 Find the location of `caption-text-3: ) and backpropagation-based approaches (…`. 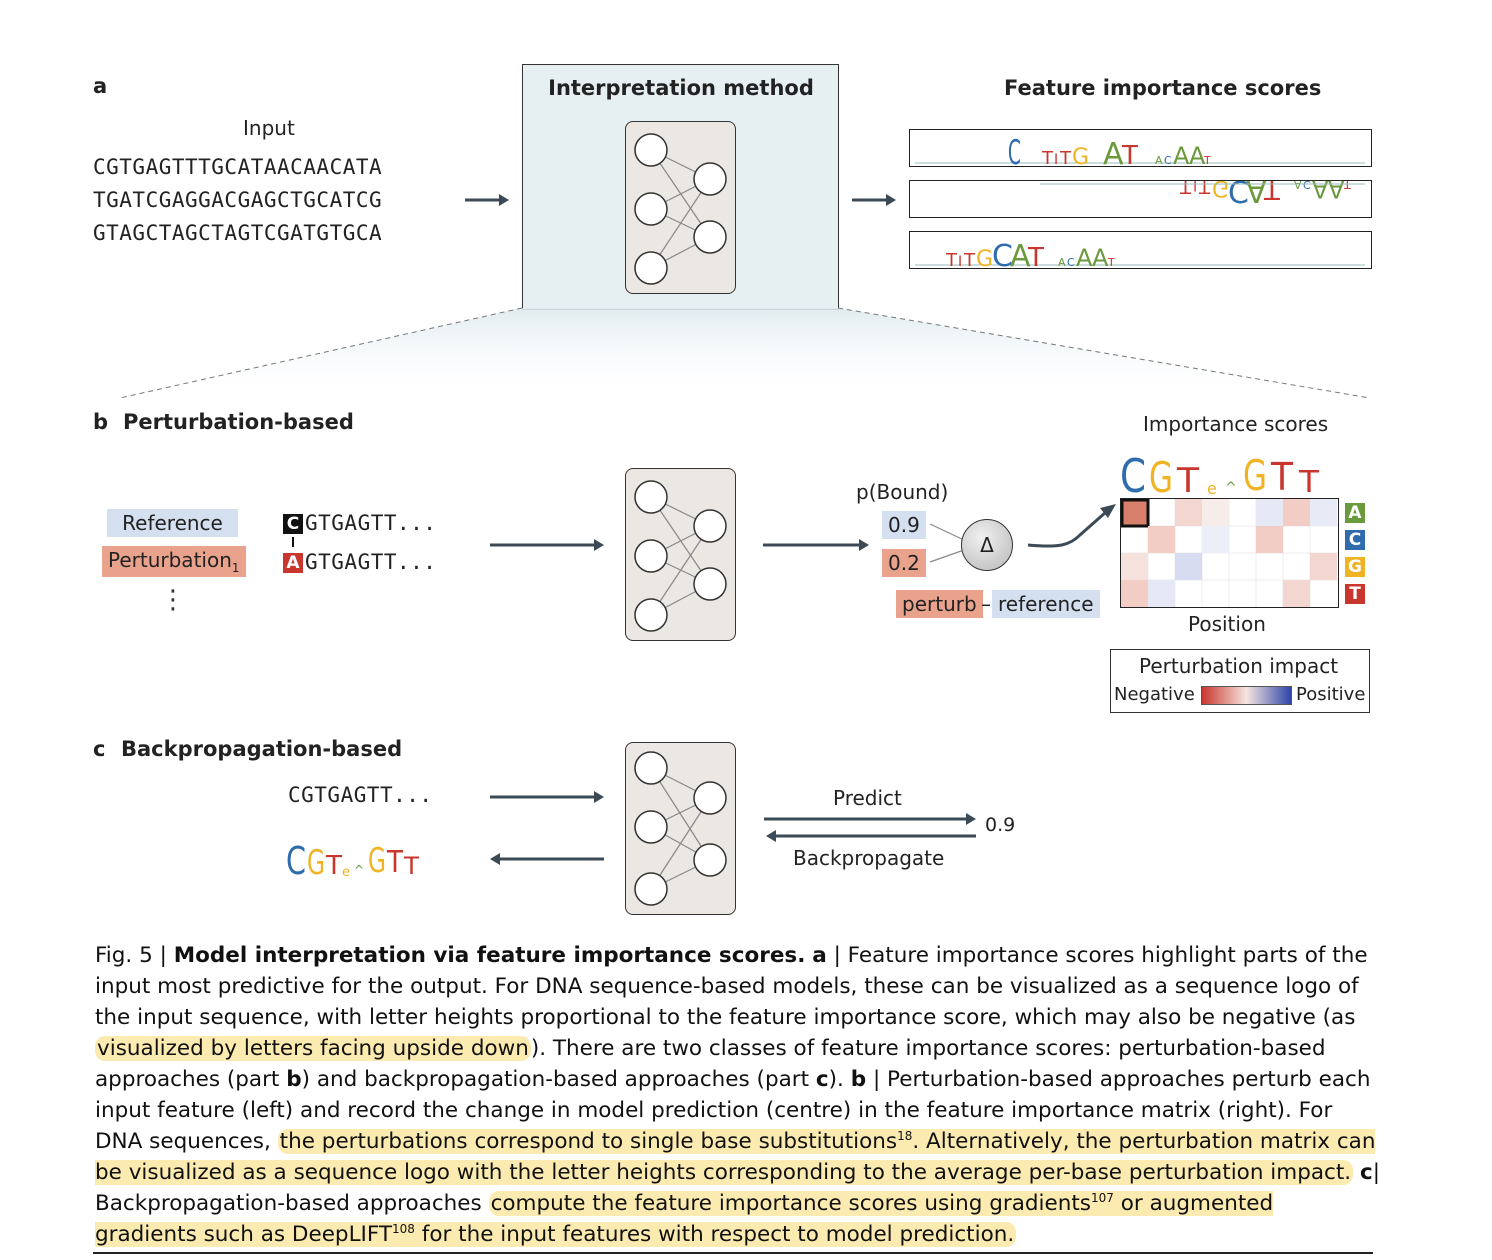

caption-text-3: ) and backpropagation-based approaches (… is located at coordinates (555, 1079).